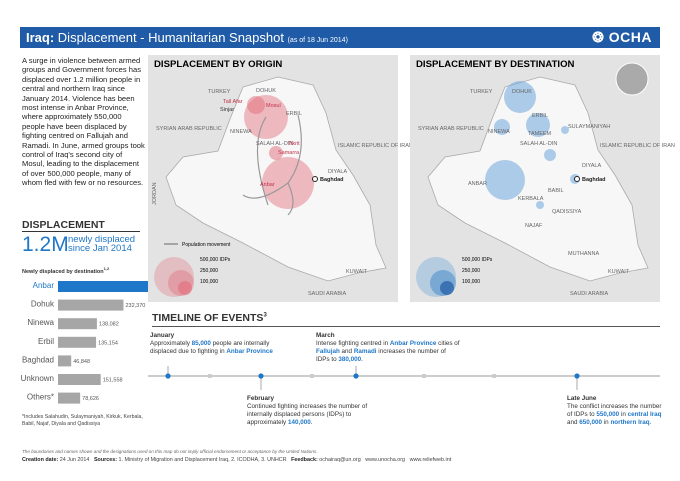 Image resolution: width=680 pixels, height=481 pixels. Describe the element at coordinates (311, 422) in the screenshot. I see `event-text: .` at that location.